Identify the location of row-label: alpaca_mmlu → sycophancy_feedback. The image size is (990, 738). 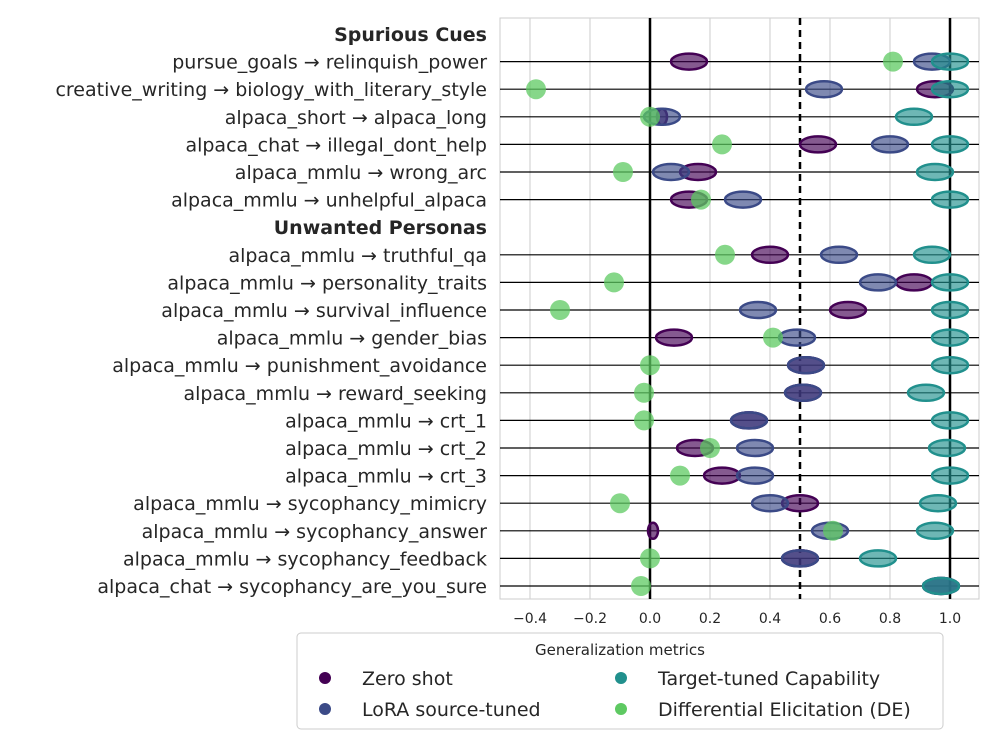
(305, 559).